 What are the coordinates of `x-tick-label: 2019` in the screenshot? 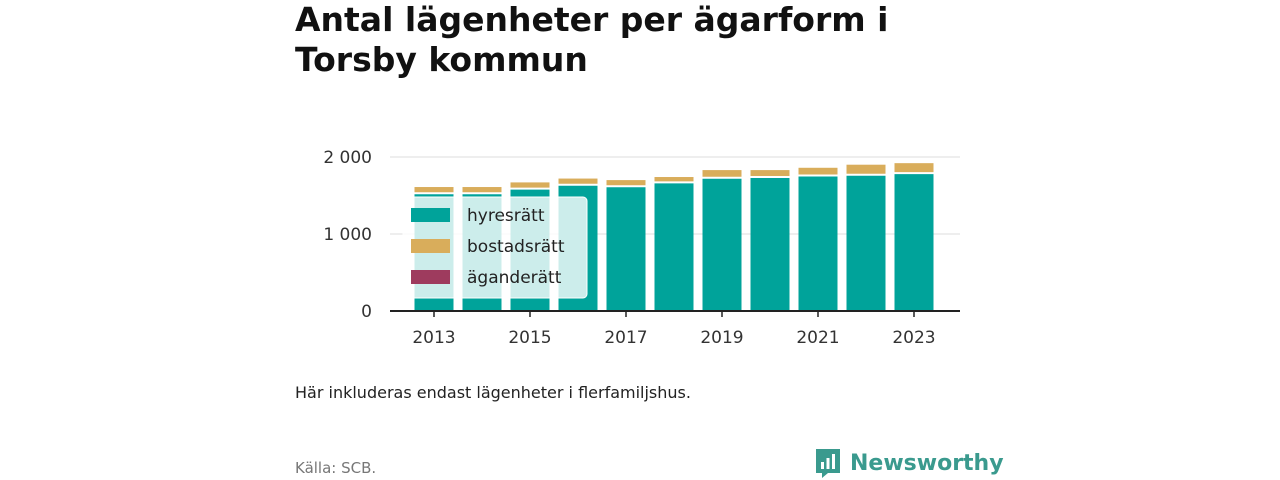 It's located at (721, 338).